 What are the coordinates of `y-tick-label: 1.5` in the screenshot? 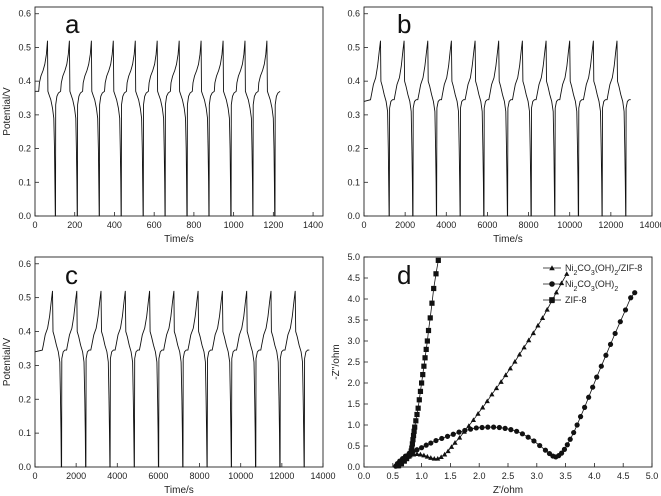 It's located at (353, 404).